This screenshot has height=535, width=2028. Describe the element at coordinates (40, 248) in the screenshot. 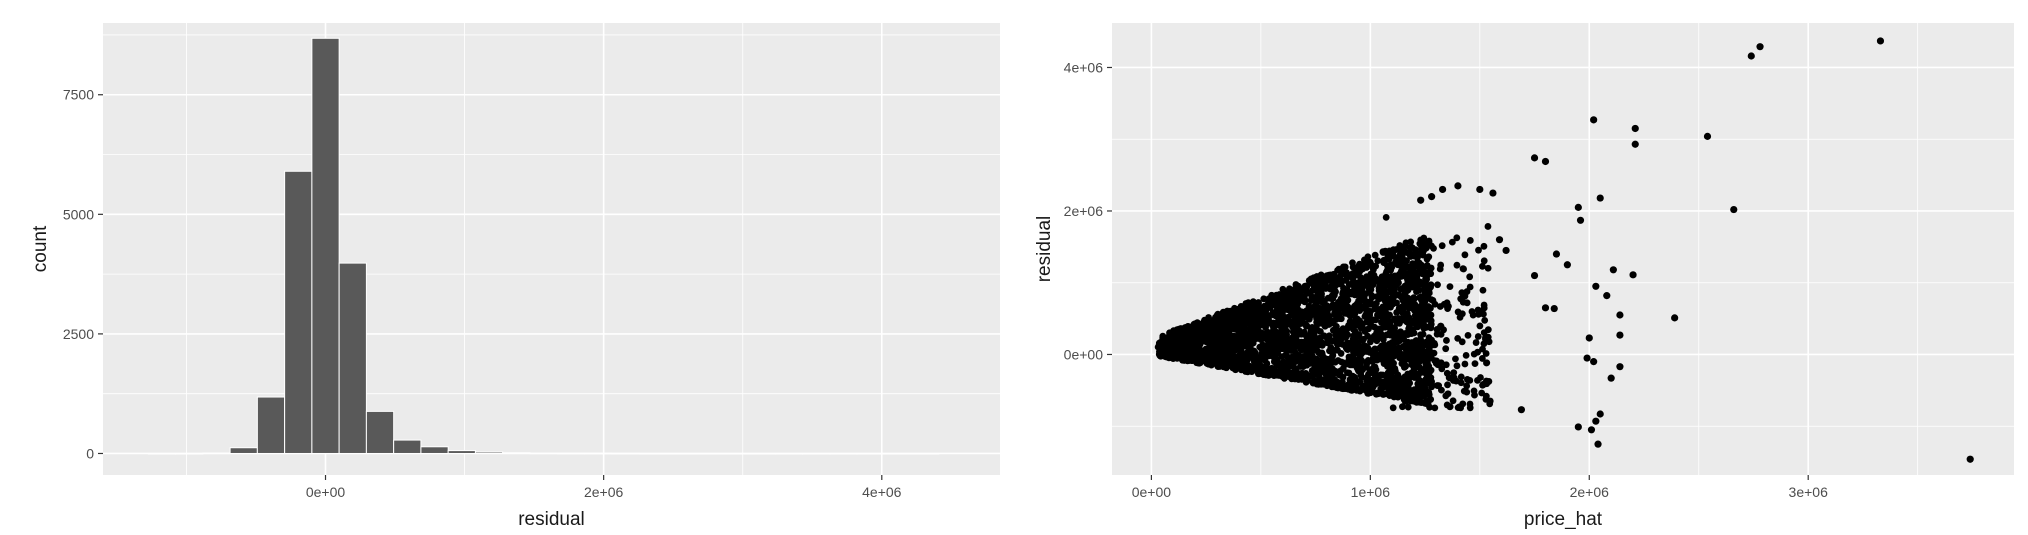

I see `y-axis-title: count` at that location.